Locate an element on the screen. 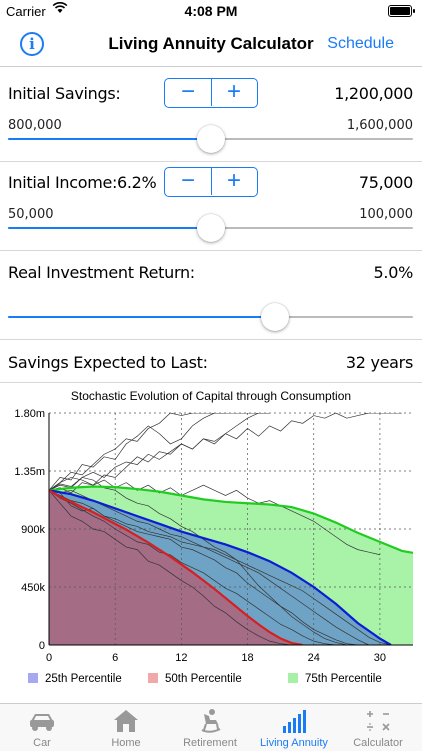 The width and height of the screenshot is (422, 751). savings-stepper: − + is located at coordinates (211, 93).